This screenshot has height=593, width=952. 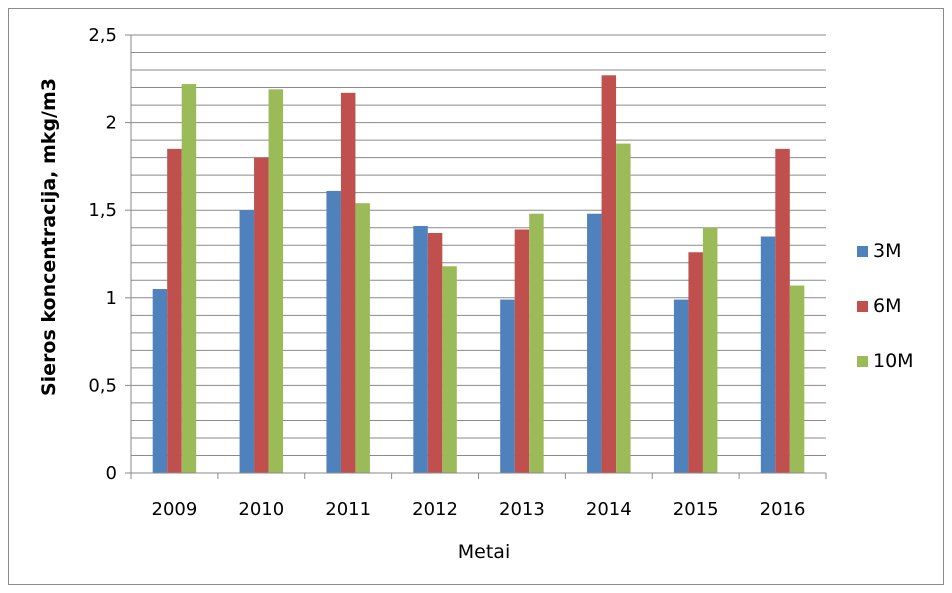 What do you see at coordinates (696, 509) in the screenshot?
I see `x-tick-label-2015: 2015` at bounding box center [696, 509].